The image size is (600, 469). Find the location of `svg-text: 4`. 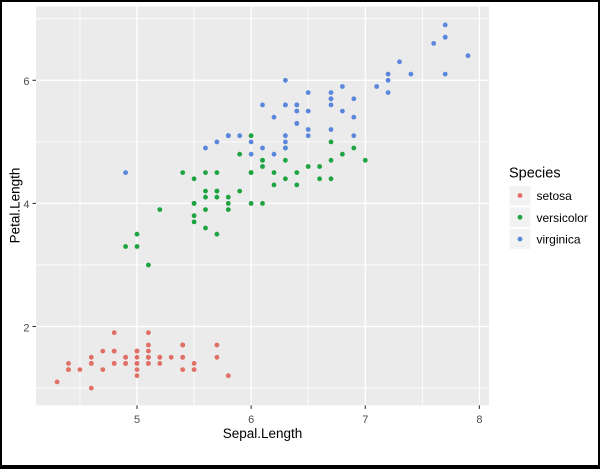

svg-text: 4 is located at coordinates (26, 205).